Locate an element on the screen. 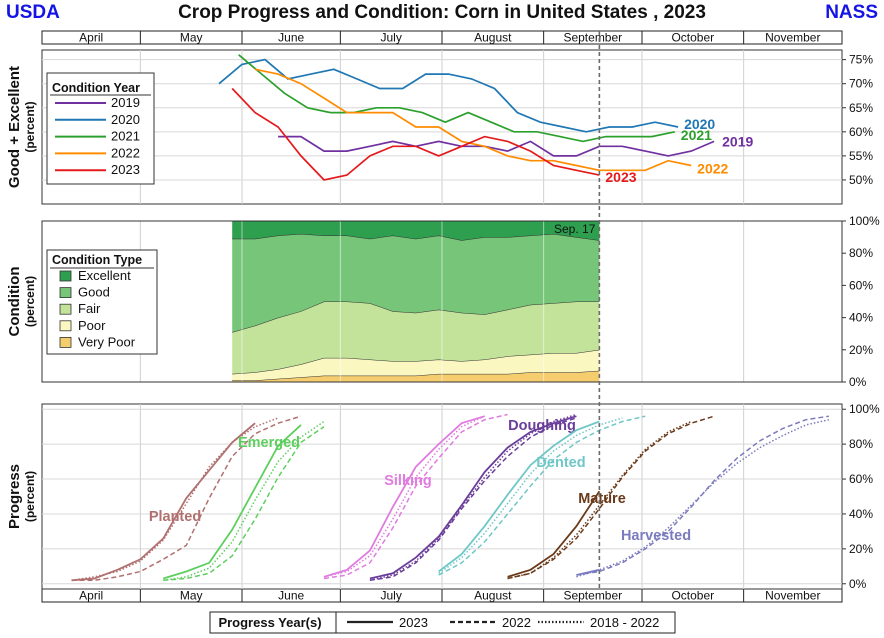 This screenshot has width=884, height=638. legend-label-2021: 2021 is located at coordinates (125, 136).